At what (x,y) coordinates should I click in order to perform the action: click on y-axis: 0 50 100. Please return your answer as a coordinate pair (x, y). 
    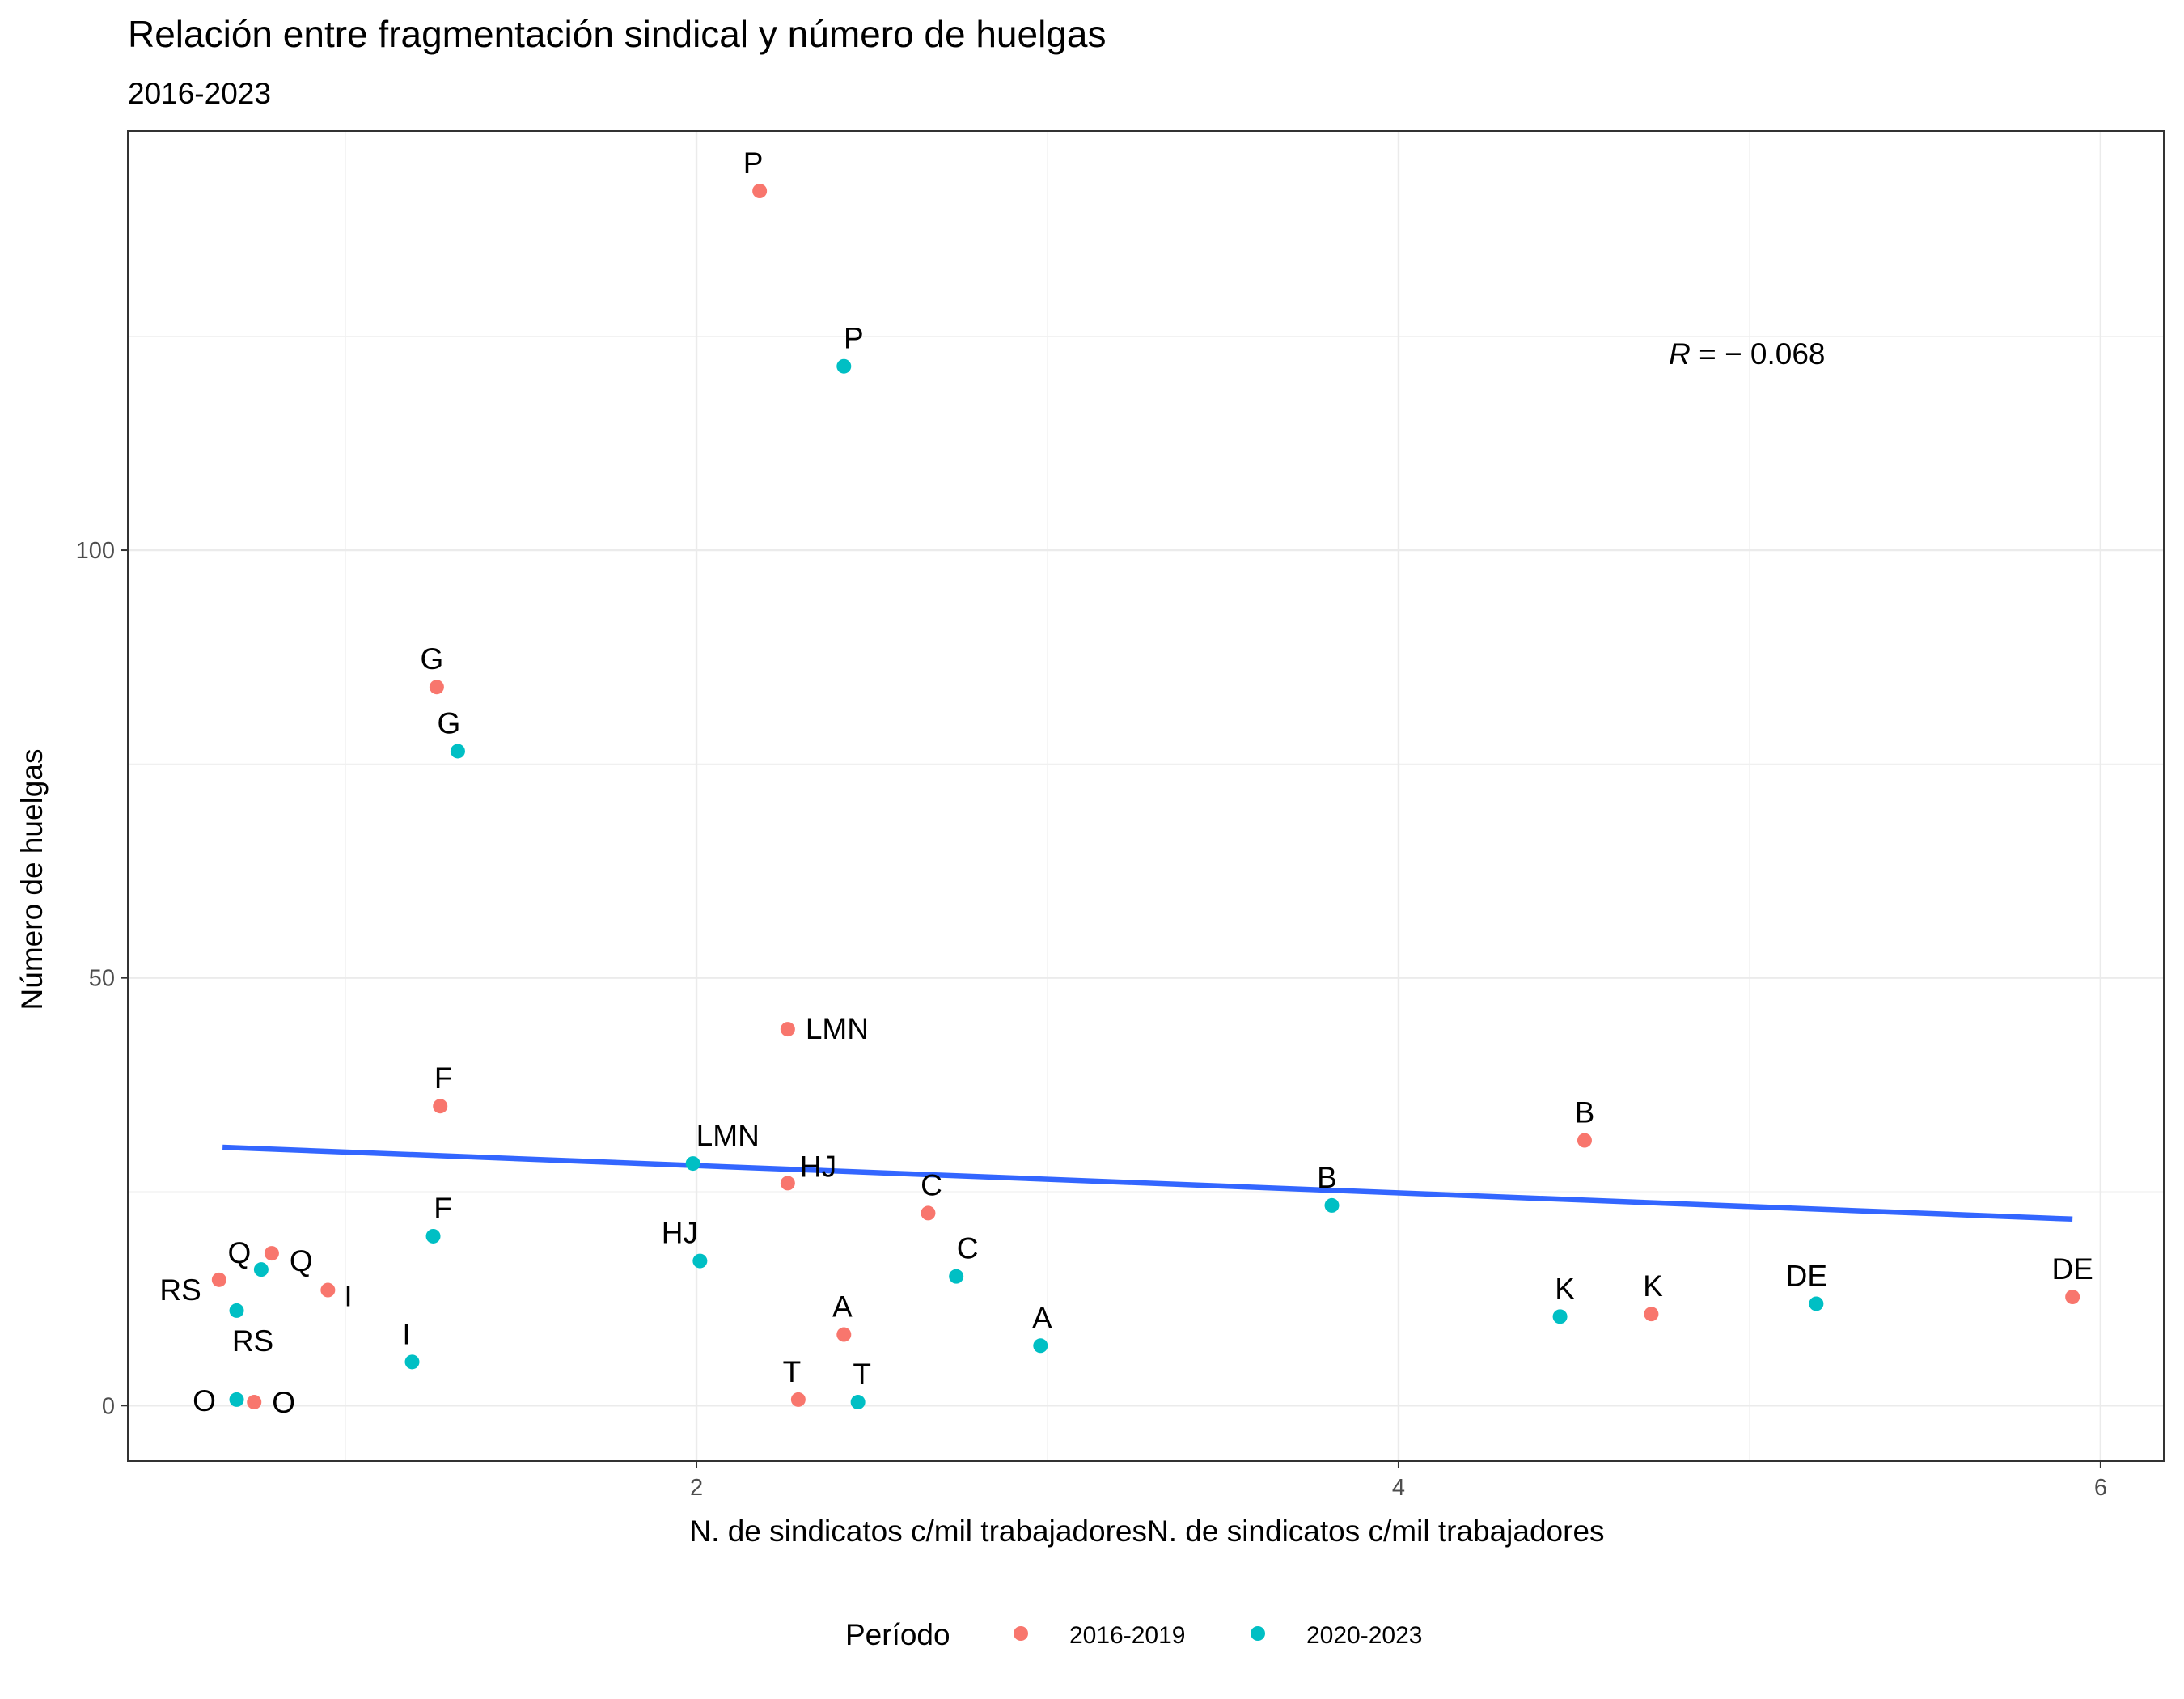
    Looking at the image, I should click on (102, 979).